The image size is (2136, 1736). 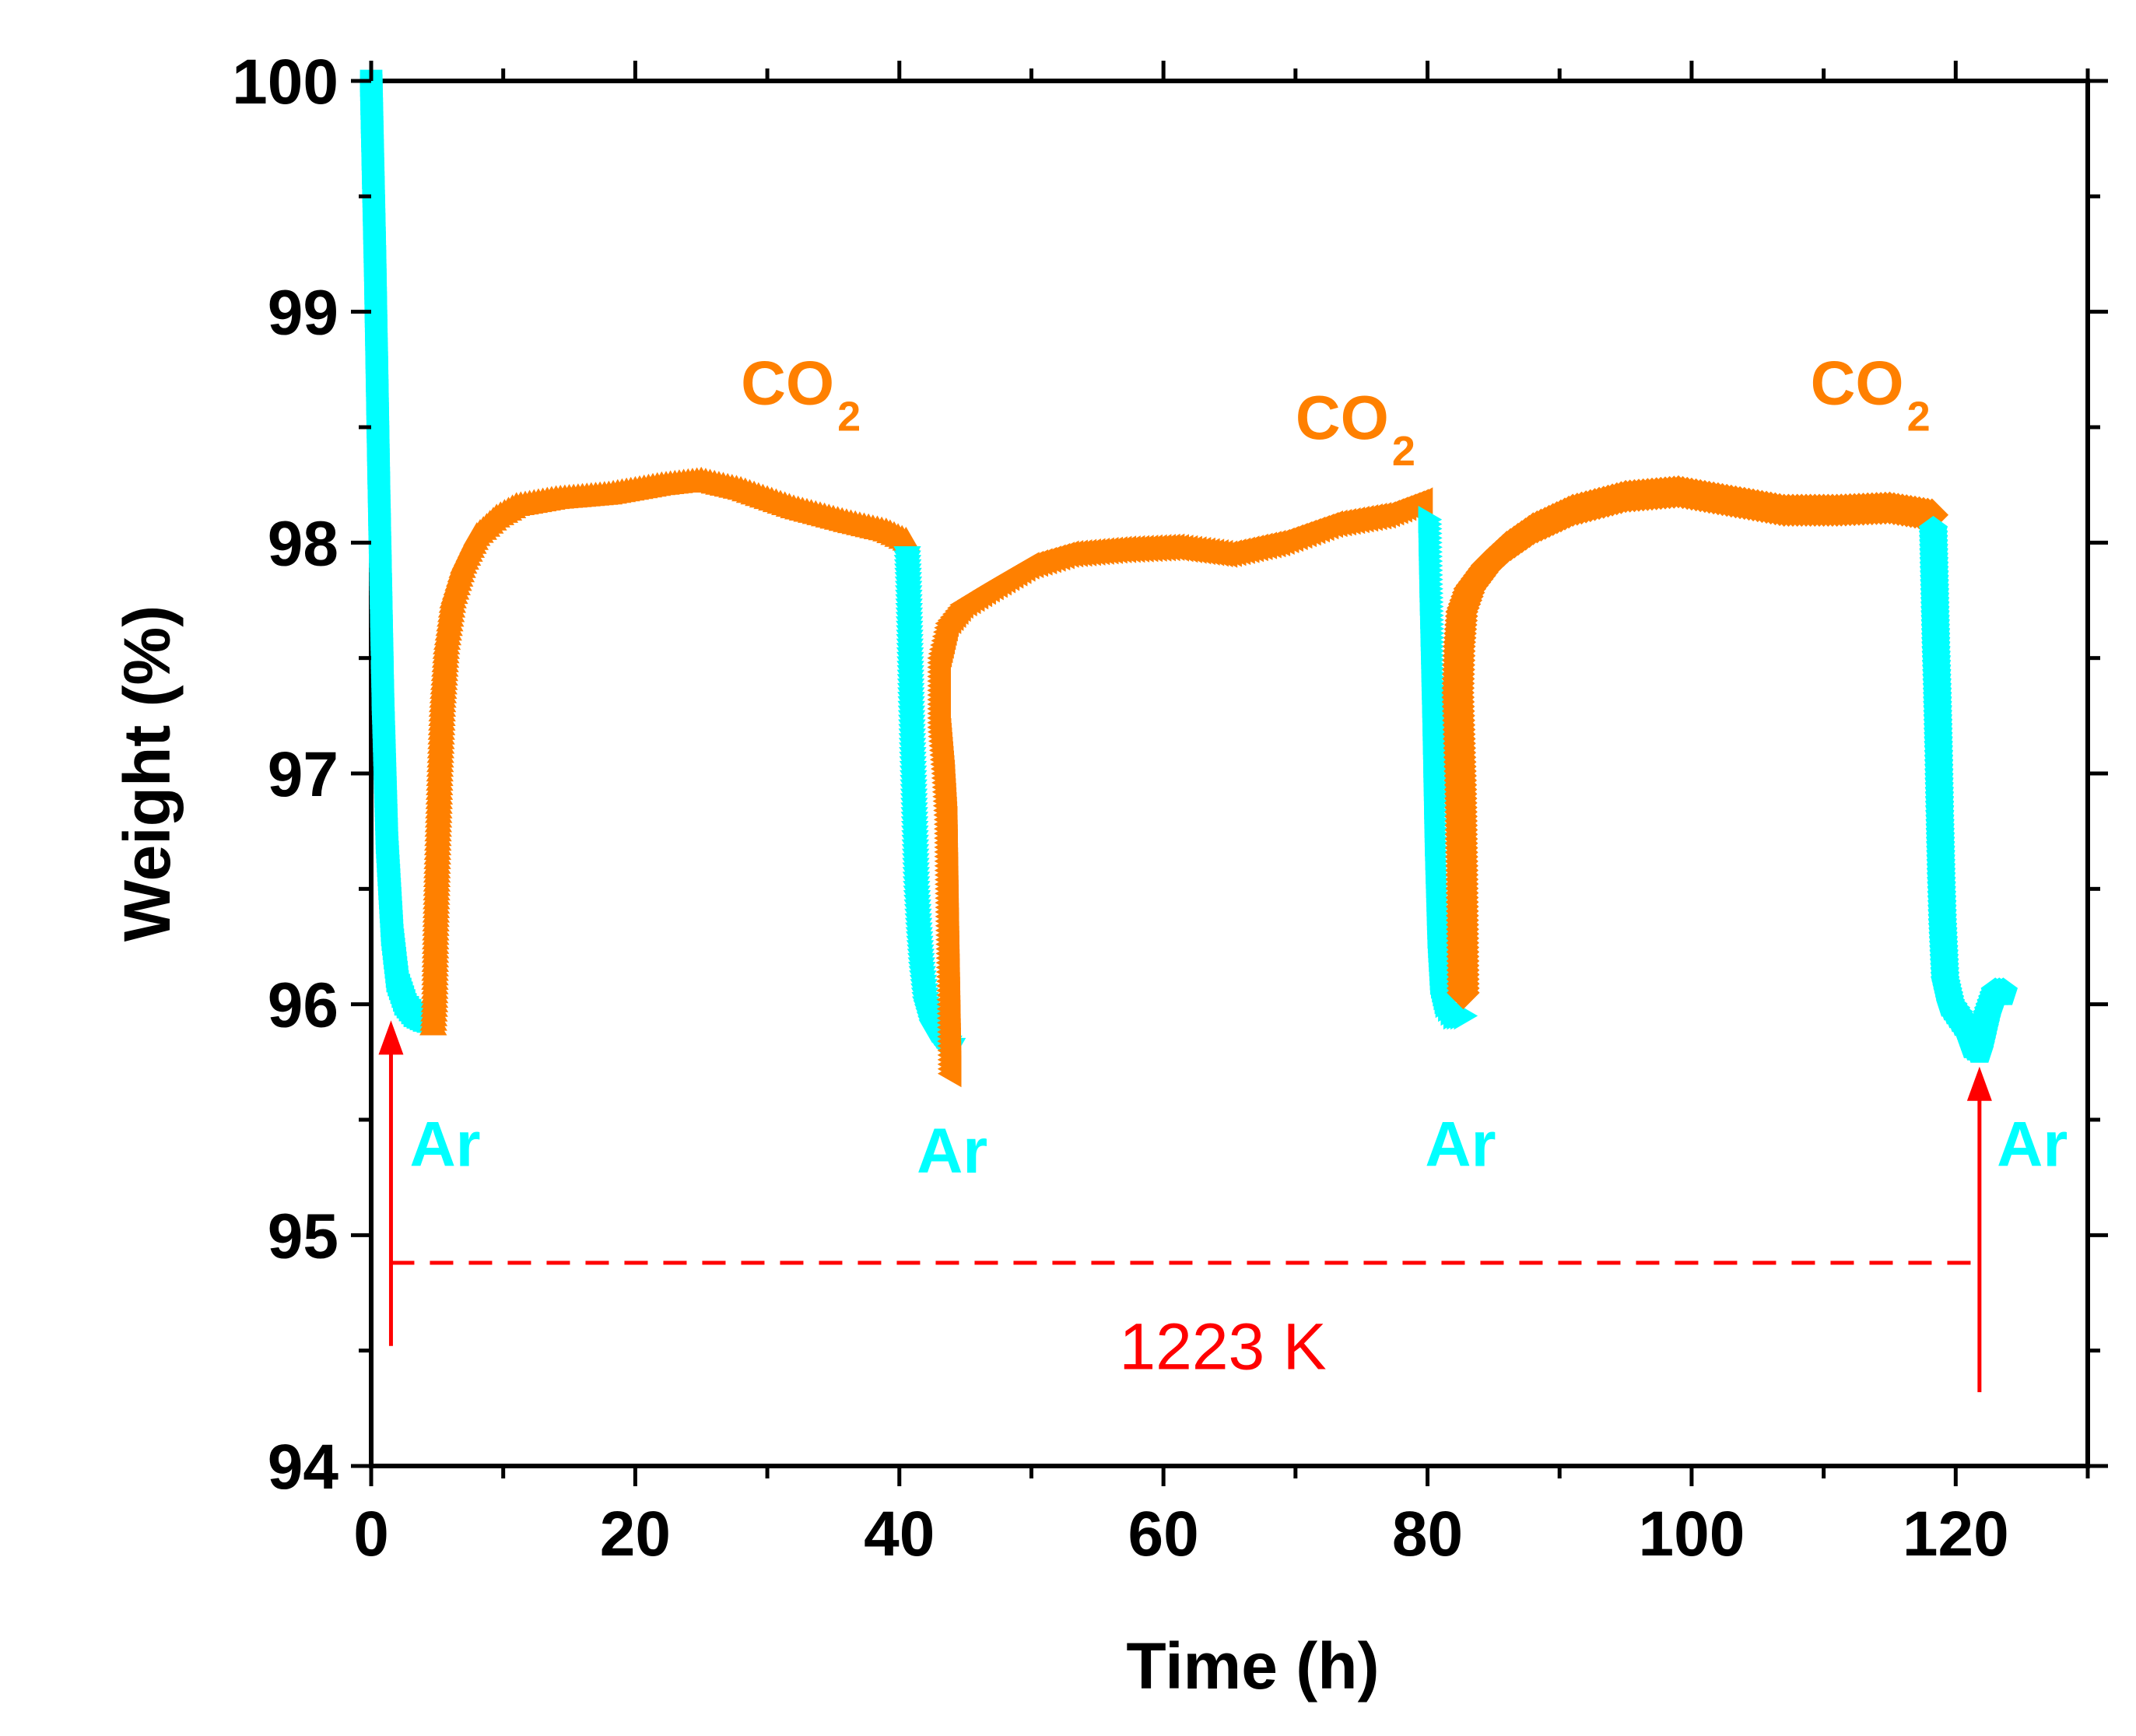 I want to click on y-tick-label: 100, so click(x=285, y=82).